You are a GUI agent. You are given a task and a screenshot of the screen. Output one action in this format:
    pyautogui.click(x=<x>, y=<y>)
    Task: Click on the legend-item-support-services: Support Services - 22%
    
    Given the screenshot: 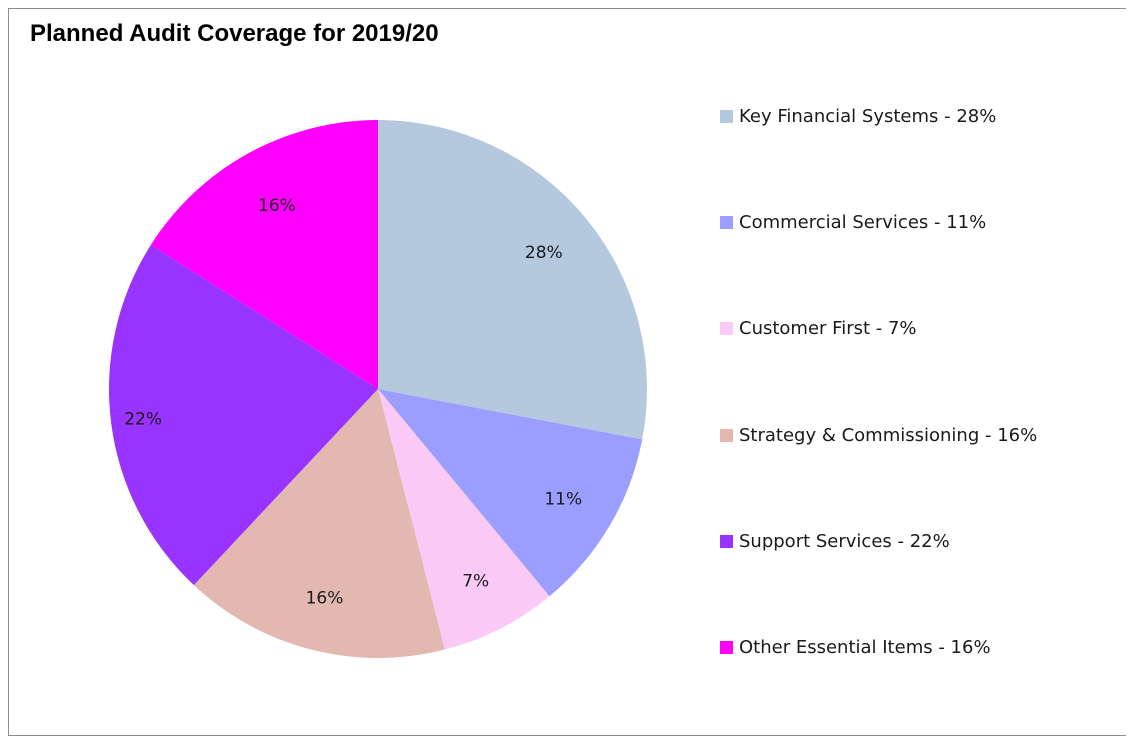 What is the action you would take?
    pyautogui.click(x=835, y=541)
    